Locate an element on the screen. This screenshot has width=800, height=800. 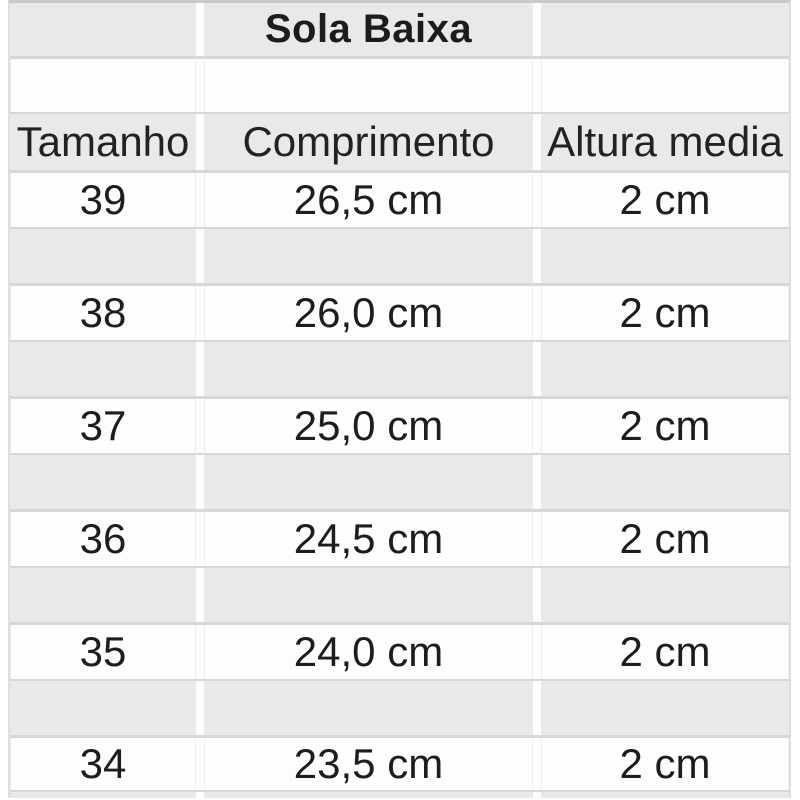
table-row: 37 25,0 cm 2 cm is located at coordinates (399, 425).